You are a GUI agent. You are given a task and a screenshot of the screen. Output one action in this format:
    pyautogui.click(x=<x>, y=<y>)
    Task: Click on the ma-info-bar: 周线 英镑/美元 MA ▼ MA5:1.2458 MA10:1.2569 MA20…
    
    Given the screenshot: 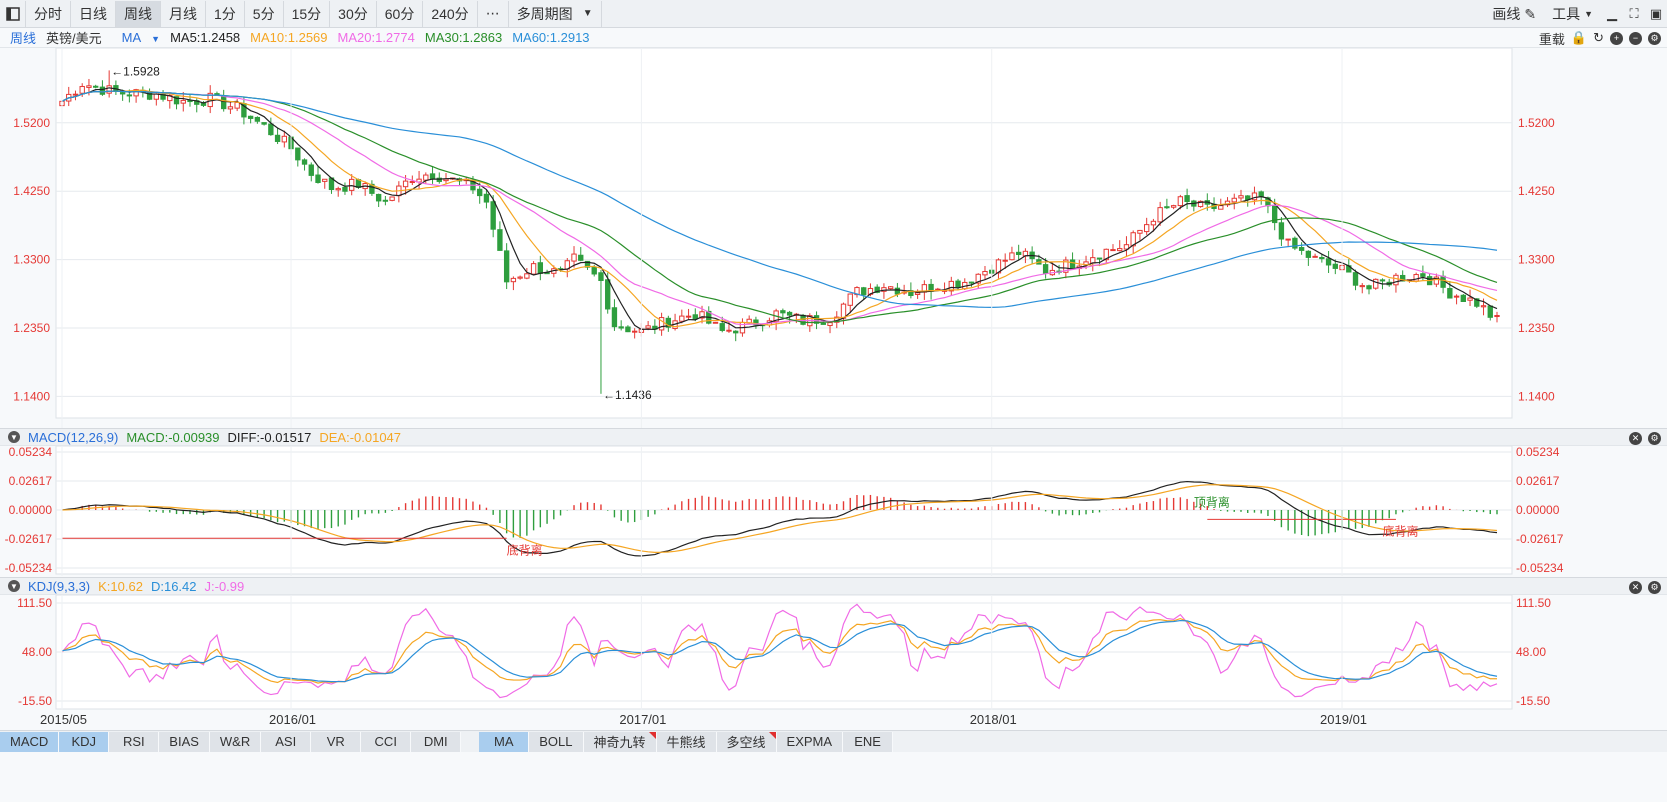 What is the action you would take?
    pyautogui.click(x=833, y=38)
    